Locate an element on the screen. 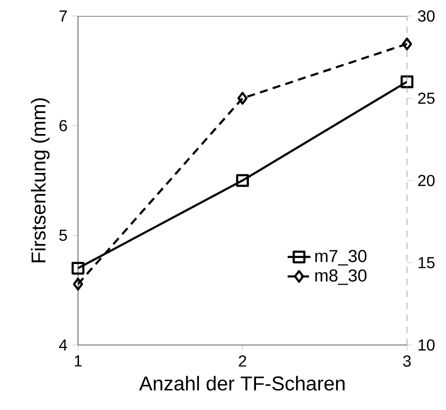 Image resolution: width=446 pixels, height=410 pixels. y-tick-label: 5 is located at coordinates (63, 235).